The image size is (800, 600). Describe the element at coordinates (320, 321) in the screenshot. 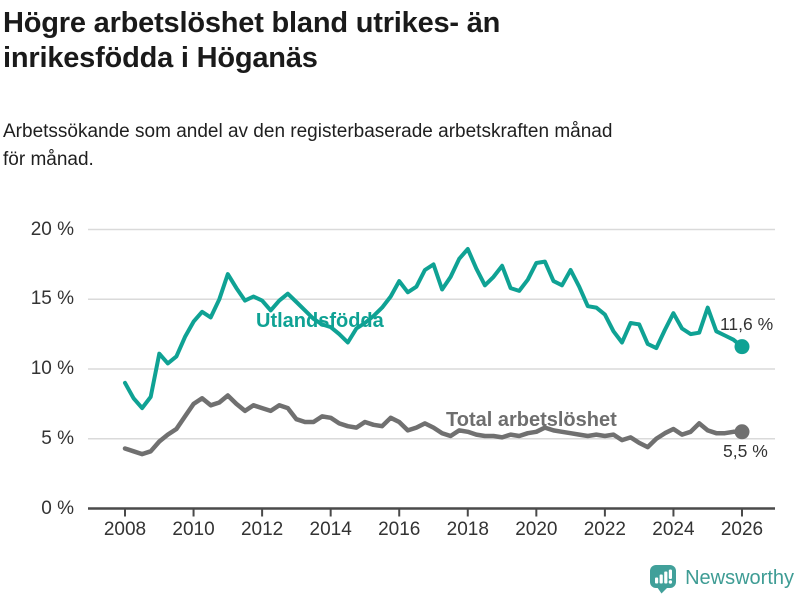

I see `series-label-utlandsfodda: Utlandsfödda` at that location.